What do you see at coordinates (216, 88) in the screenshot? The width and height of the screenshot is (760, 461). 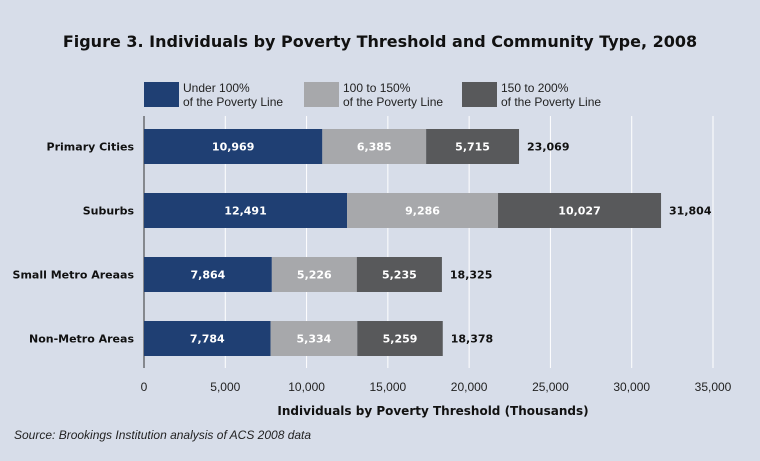 I see `legend-label: Under 100%` at bounding box center [216, 88].